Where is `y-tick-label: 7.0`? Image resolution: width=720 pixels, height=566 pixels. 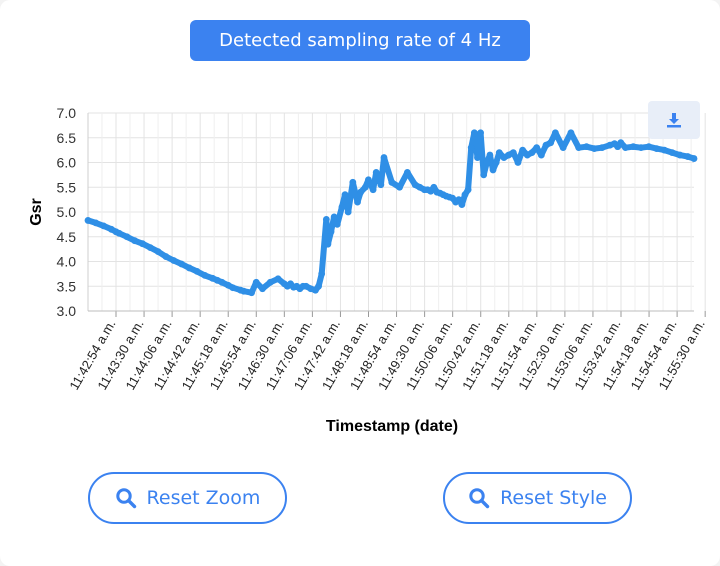
y-tick-label: 7.0 is located at coordinates (67, 113).